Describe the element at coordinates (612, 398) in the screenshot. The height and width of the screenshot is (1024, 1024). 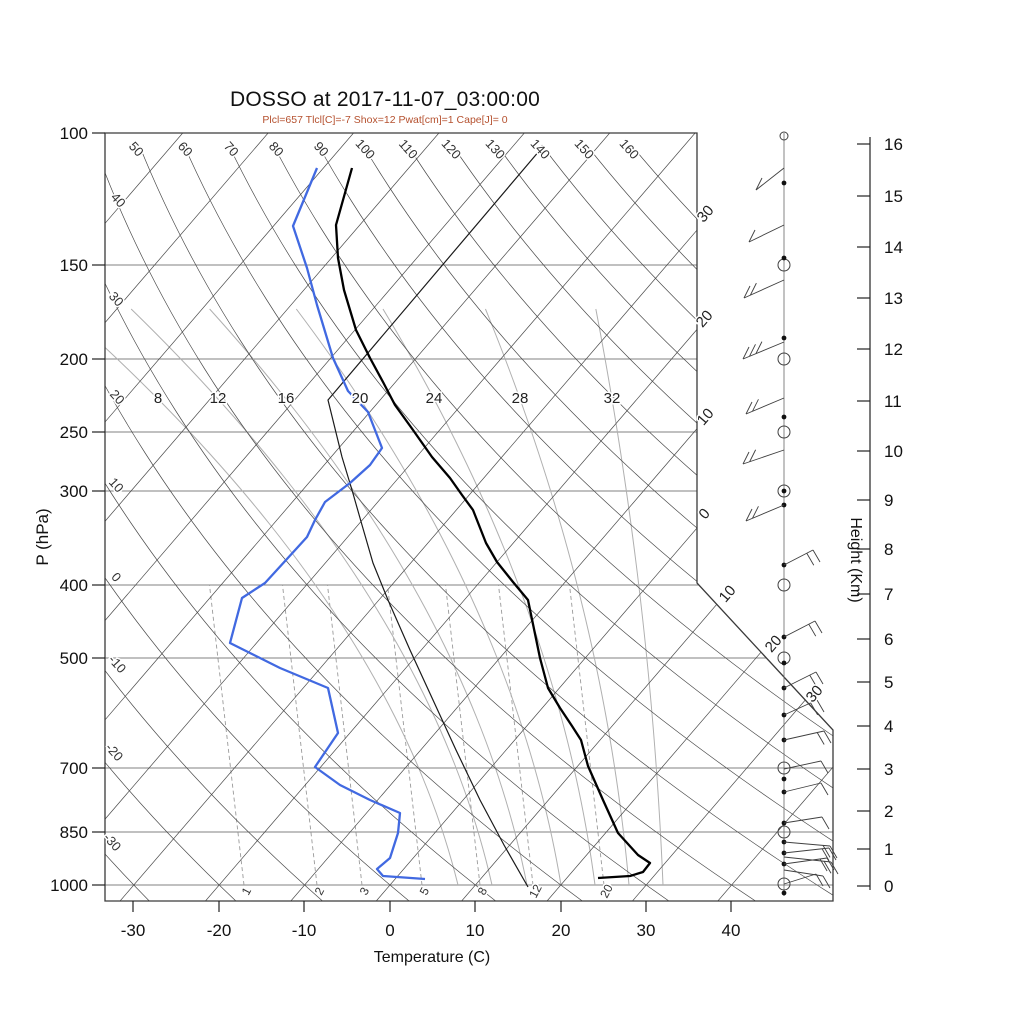
I see `grid-label: 32` at that location.